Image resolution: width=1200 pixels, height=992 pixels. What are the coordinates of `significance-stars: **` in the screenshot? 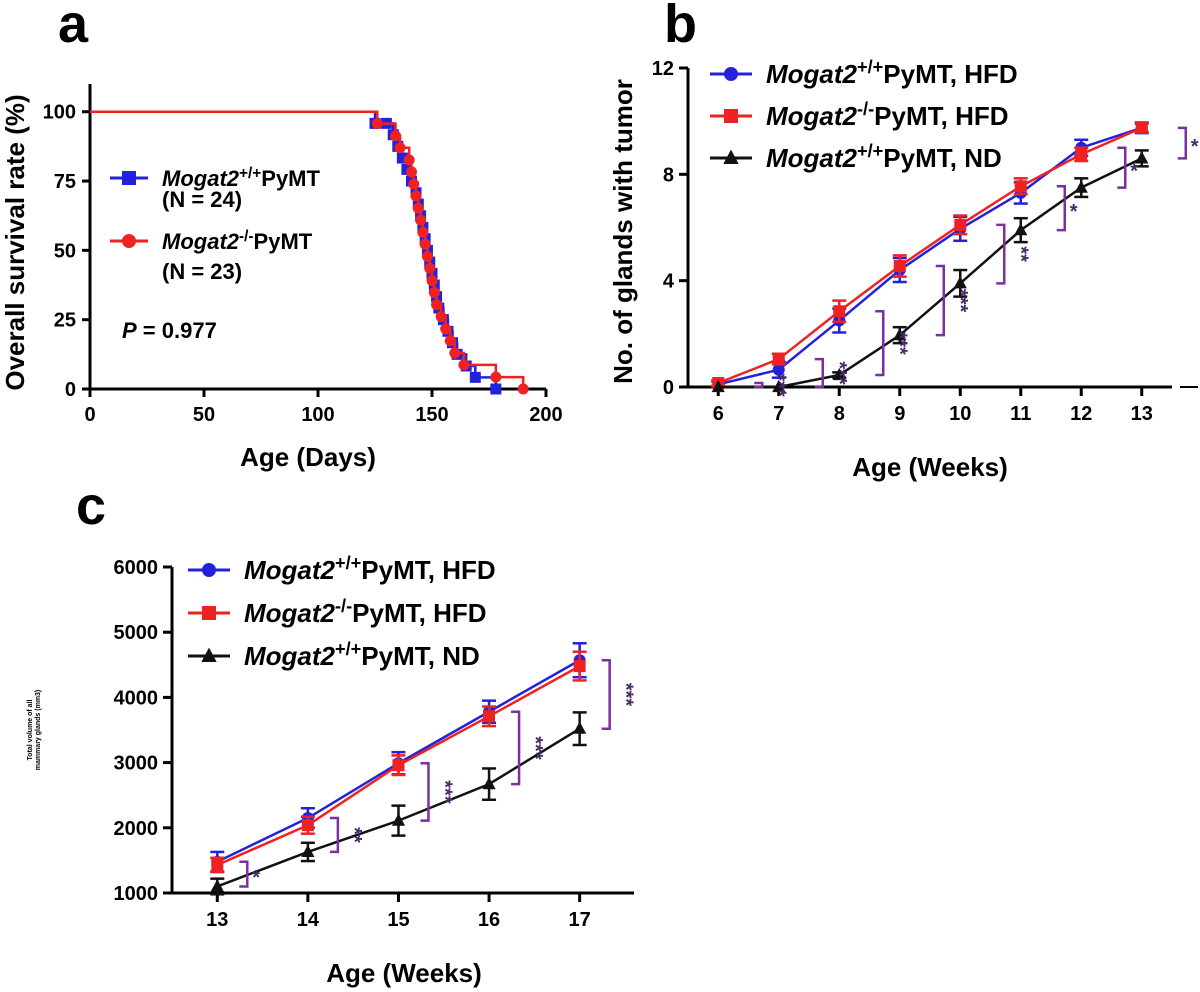 It's located at (1020, 254).